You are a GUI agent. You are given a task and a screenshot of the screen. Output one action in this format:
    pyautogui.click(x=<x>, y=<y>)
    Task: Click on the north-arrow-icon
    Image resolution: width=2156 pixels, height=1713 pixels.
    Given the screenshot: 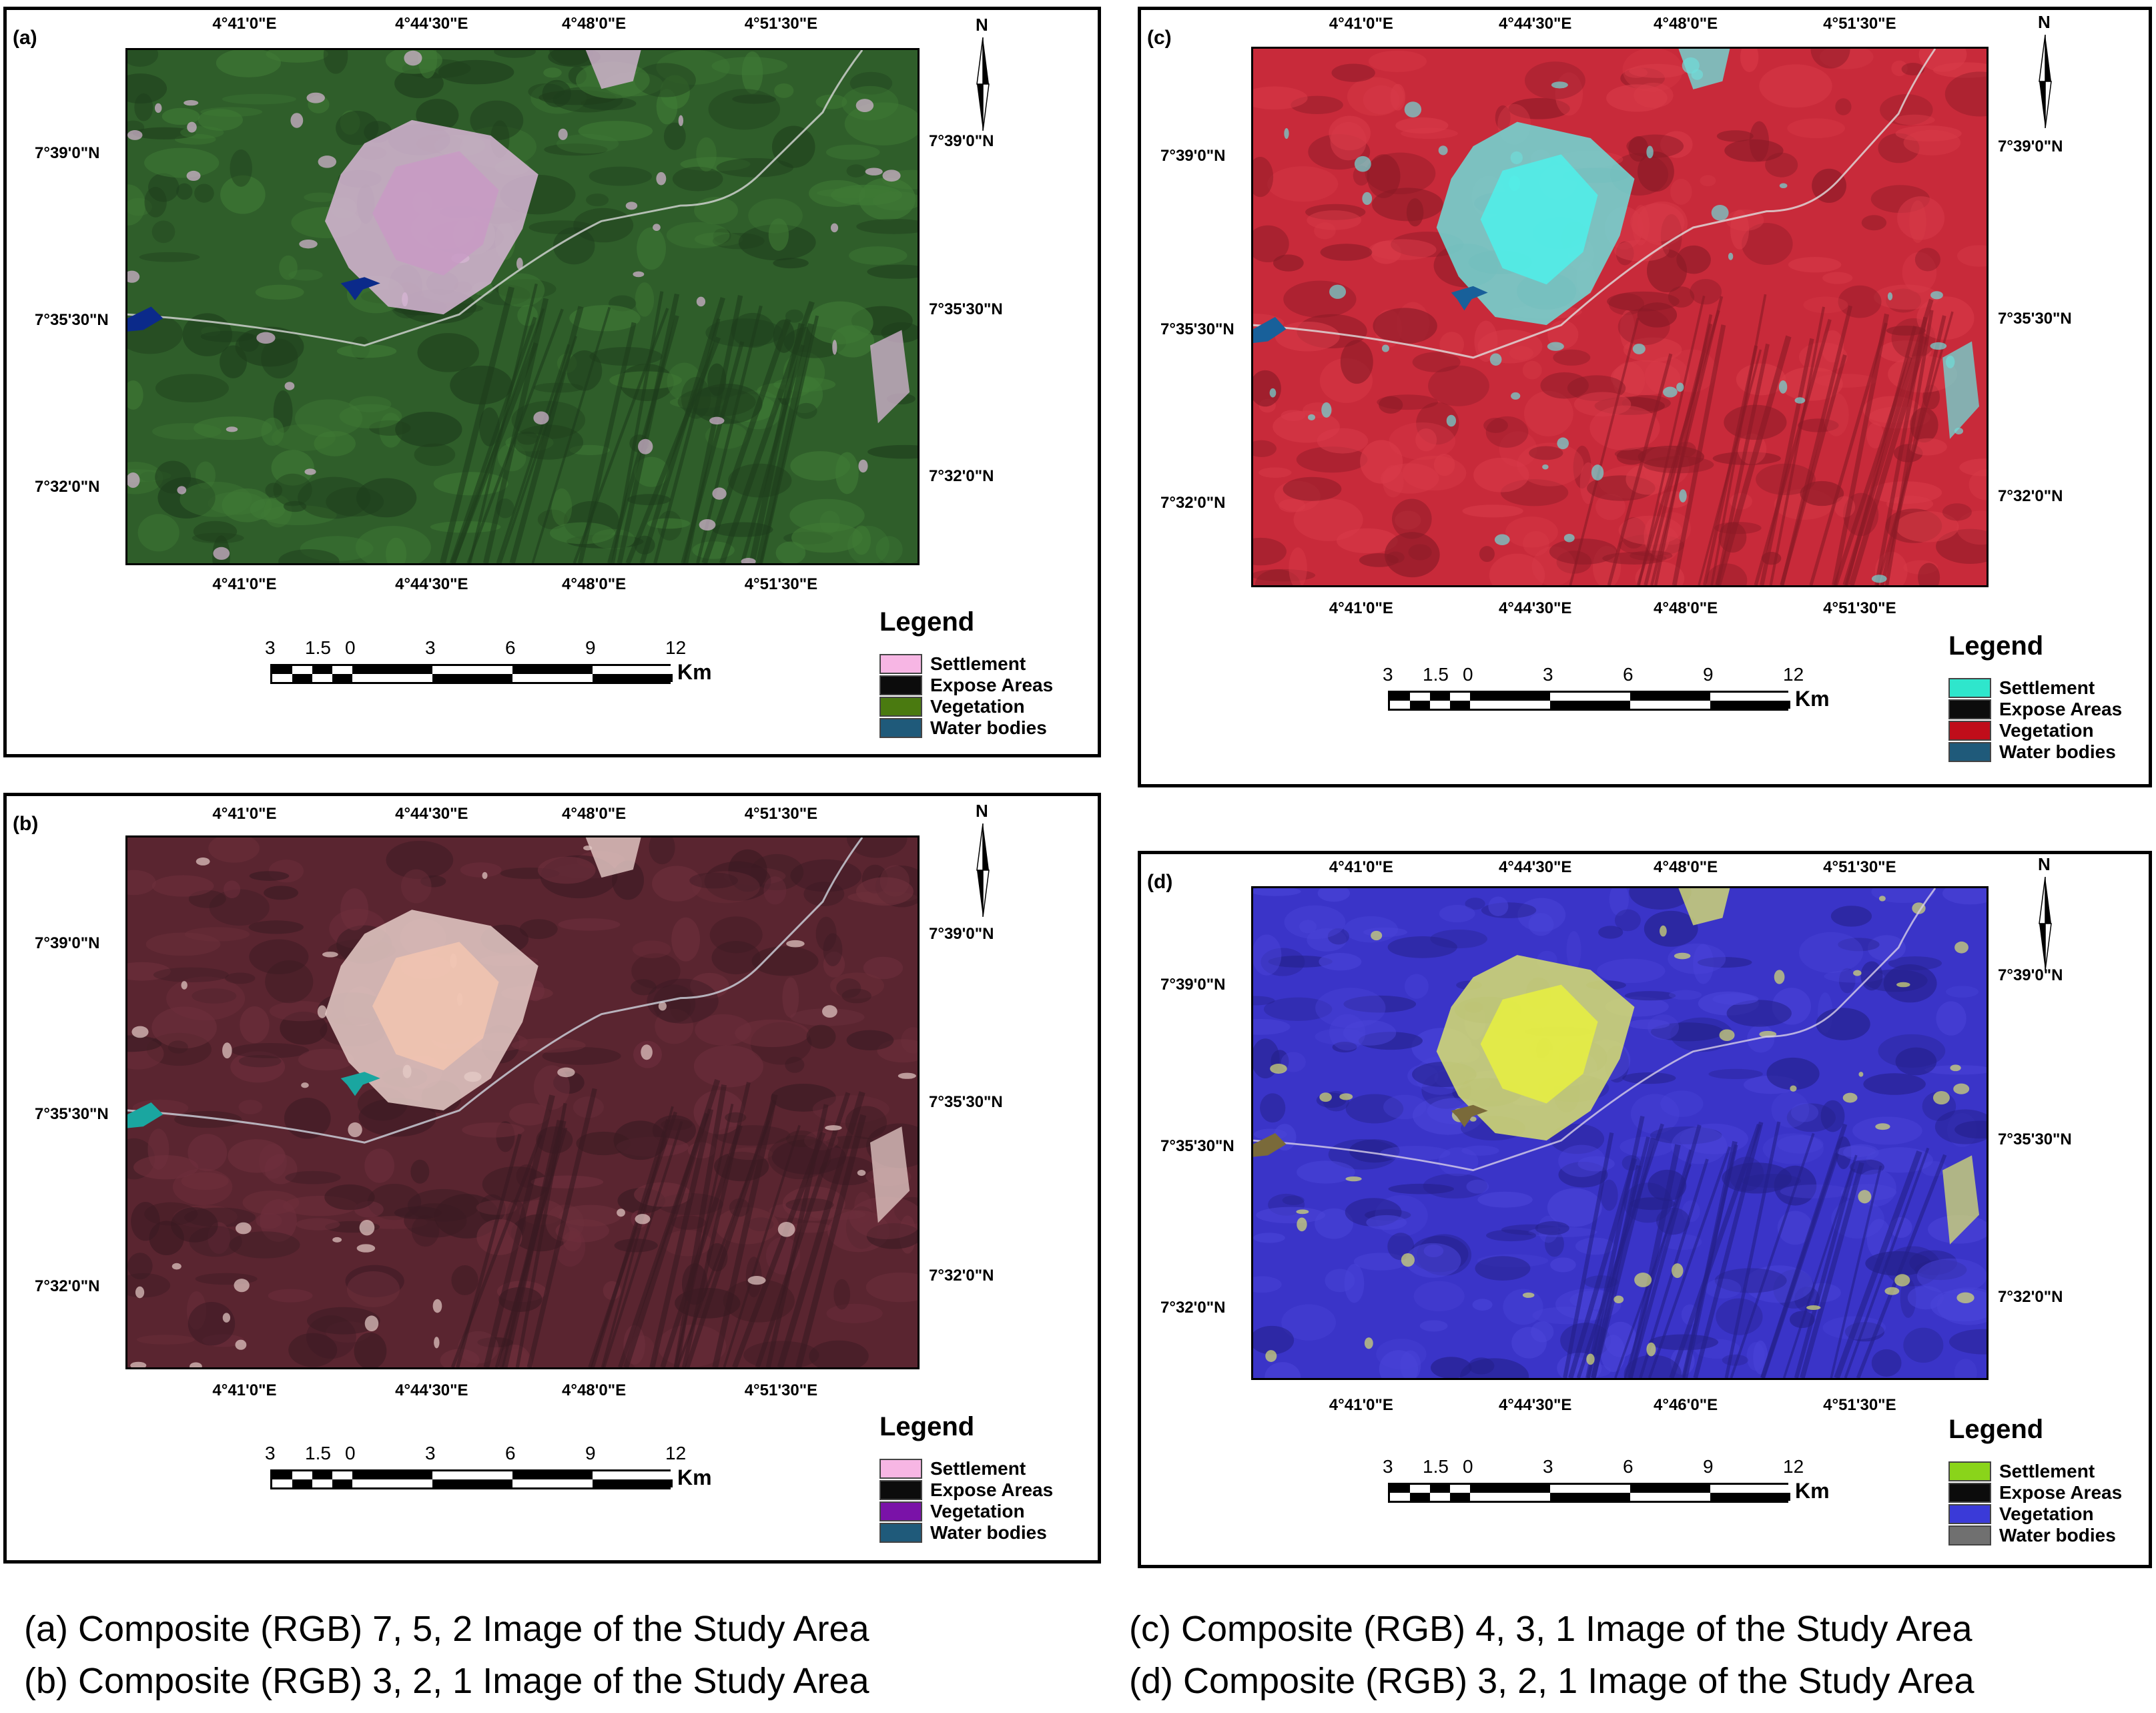 What is the action you would take?
    pyautogui.click(x=2045, y=91)
    